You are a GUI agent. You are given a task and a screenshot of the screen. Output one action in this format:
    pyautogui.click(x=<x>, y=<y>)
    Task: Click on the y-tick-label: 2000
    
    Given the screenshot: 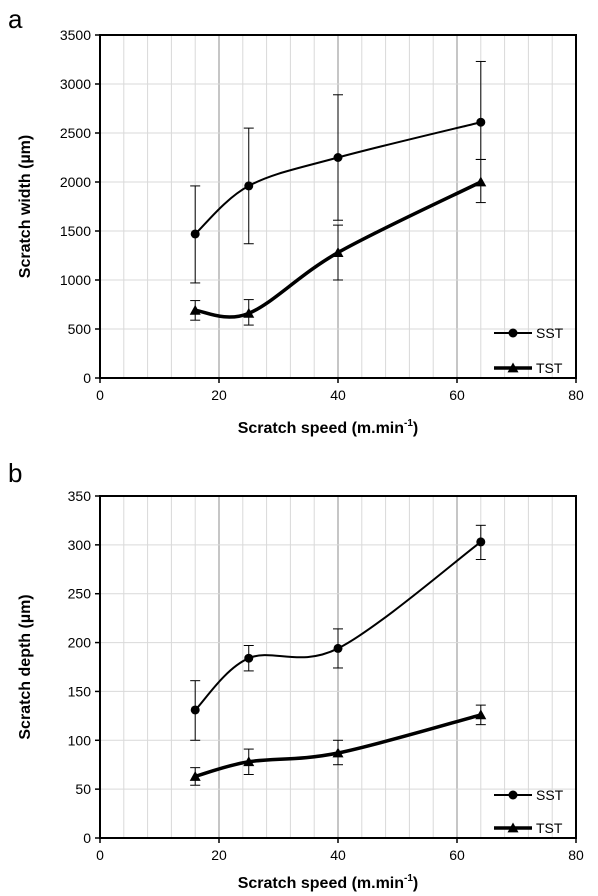 What is the action you would take?
    pyautogui.click(x=75, y=182)
    